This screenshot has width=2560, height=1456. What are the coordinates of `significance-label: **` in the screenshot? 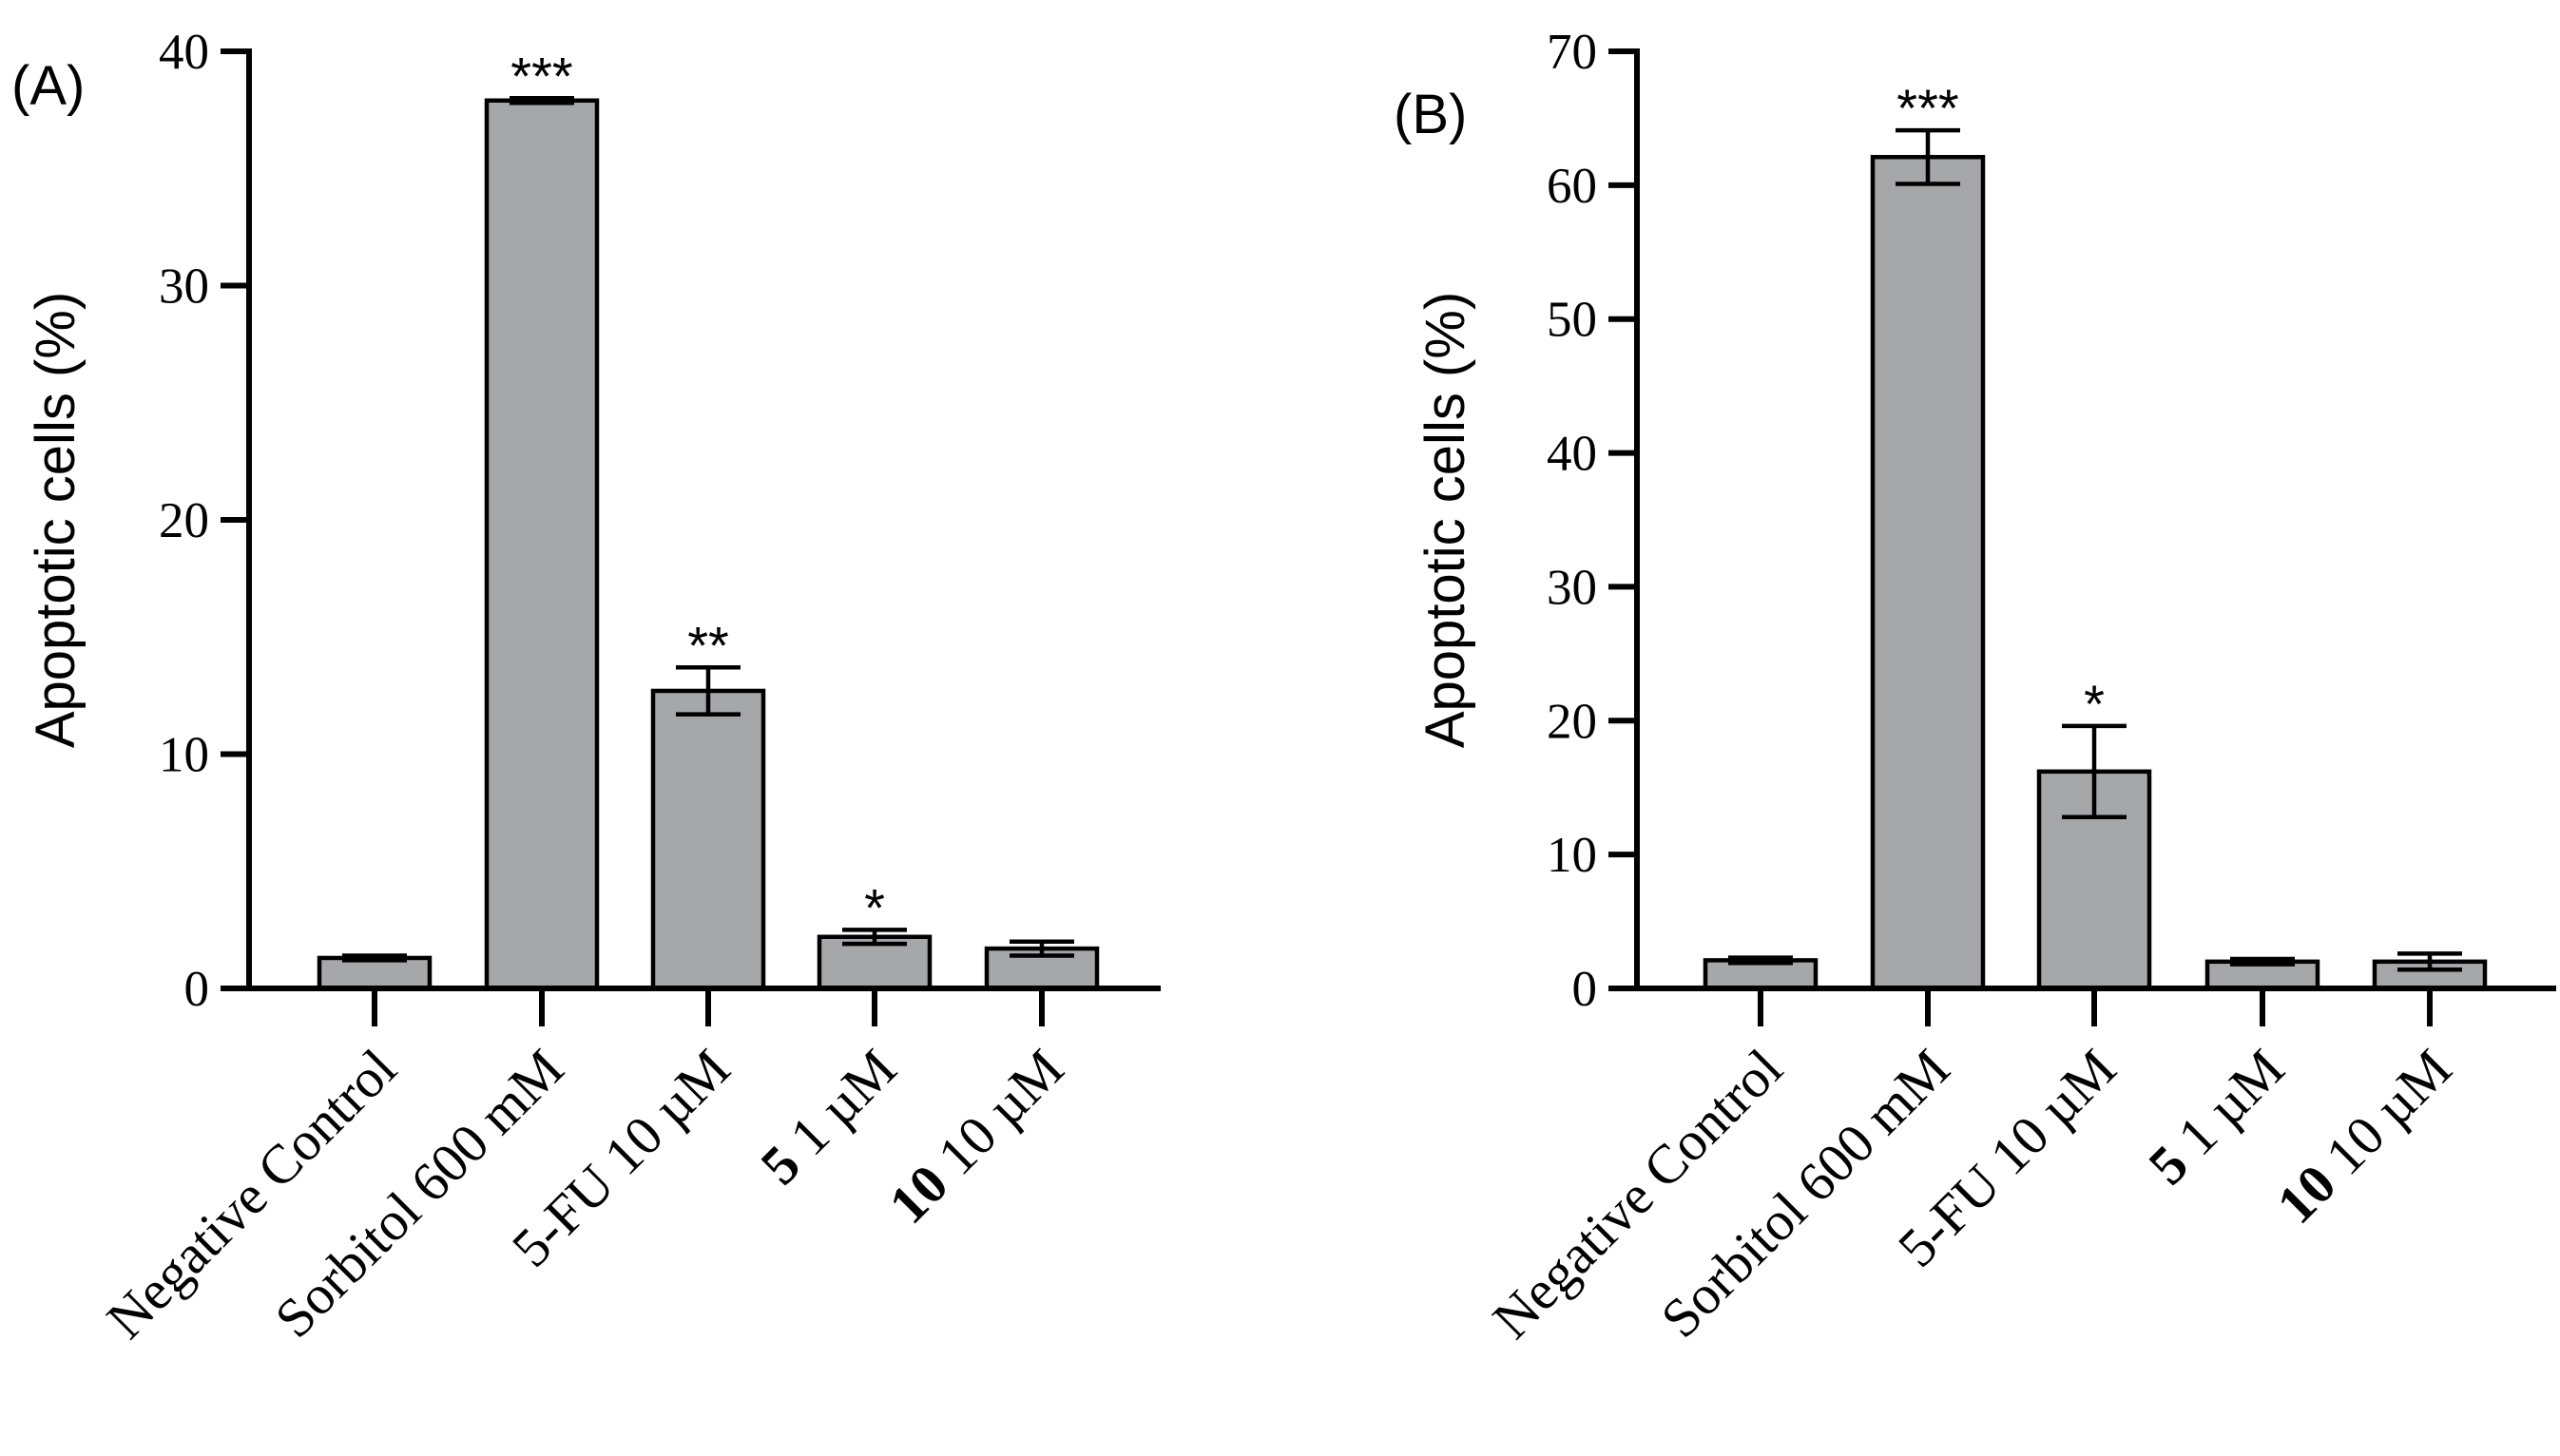 It's located at (708, 645).